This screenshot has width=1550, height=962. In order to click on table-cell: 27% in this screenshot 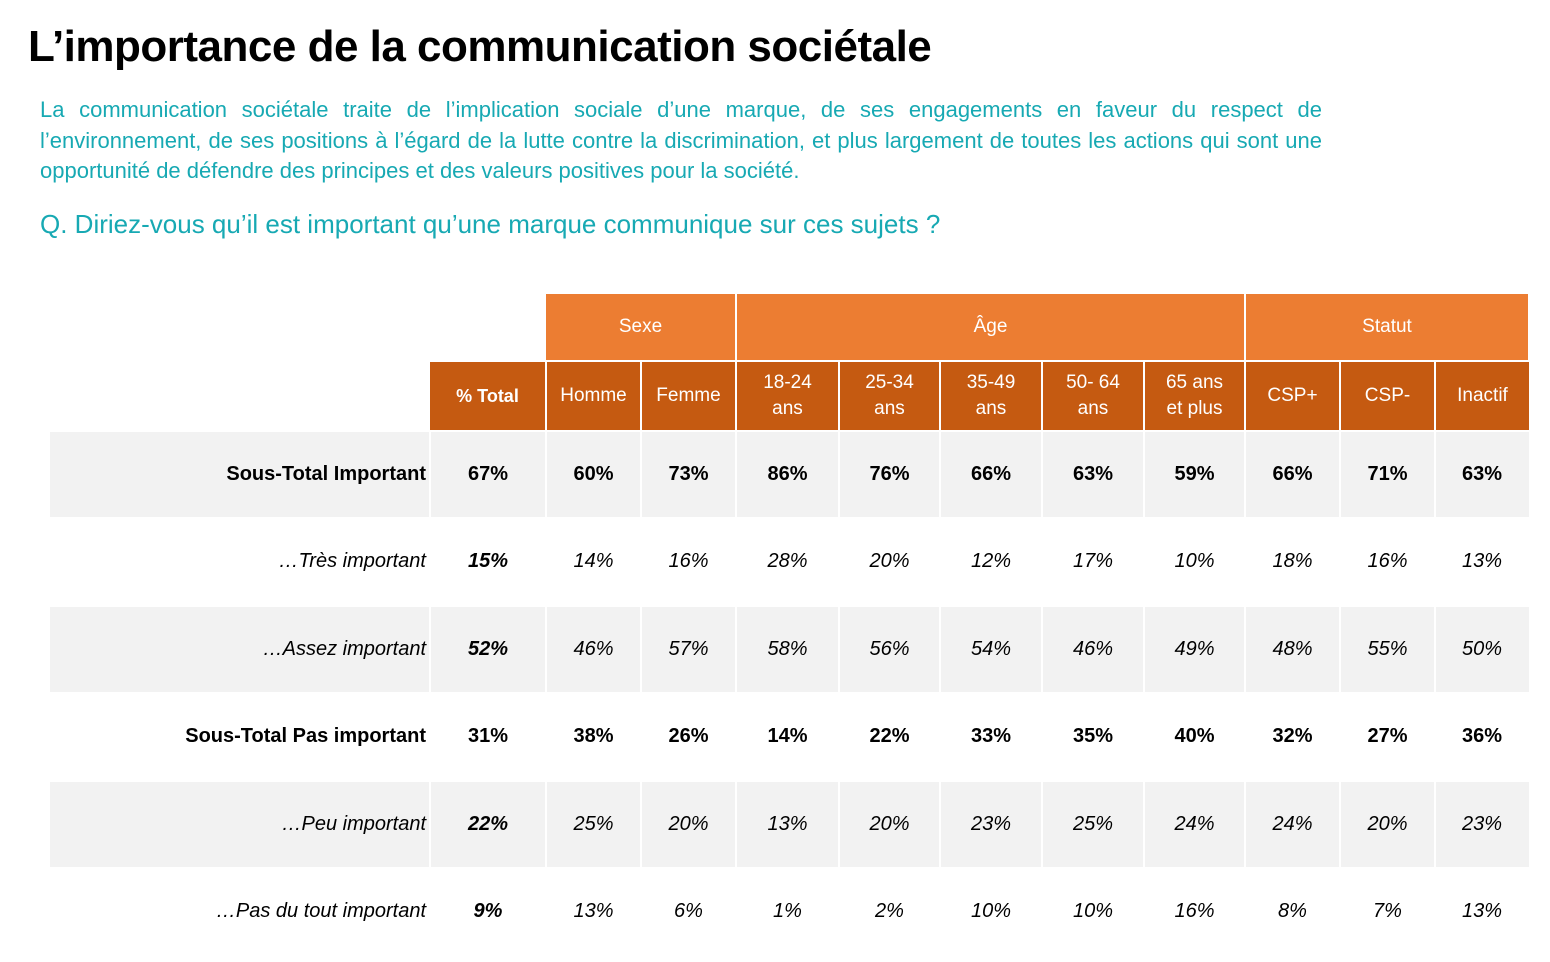, I will do `click(1387, 736)`.